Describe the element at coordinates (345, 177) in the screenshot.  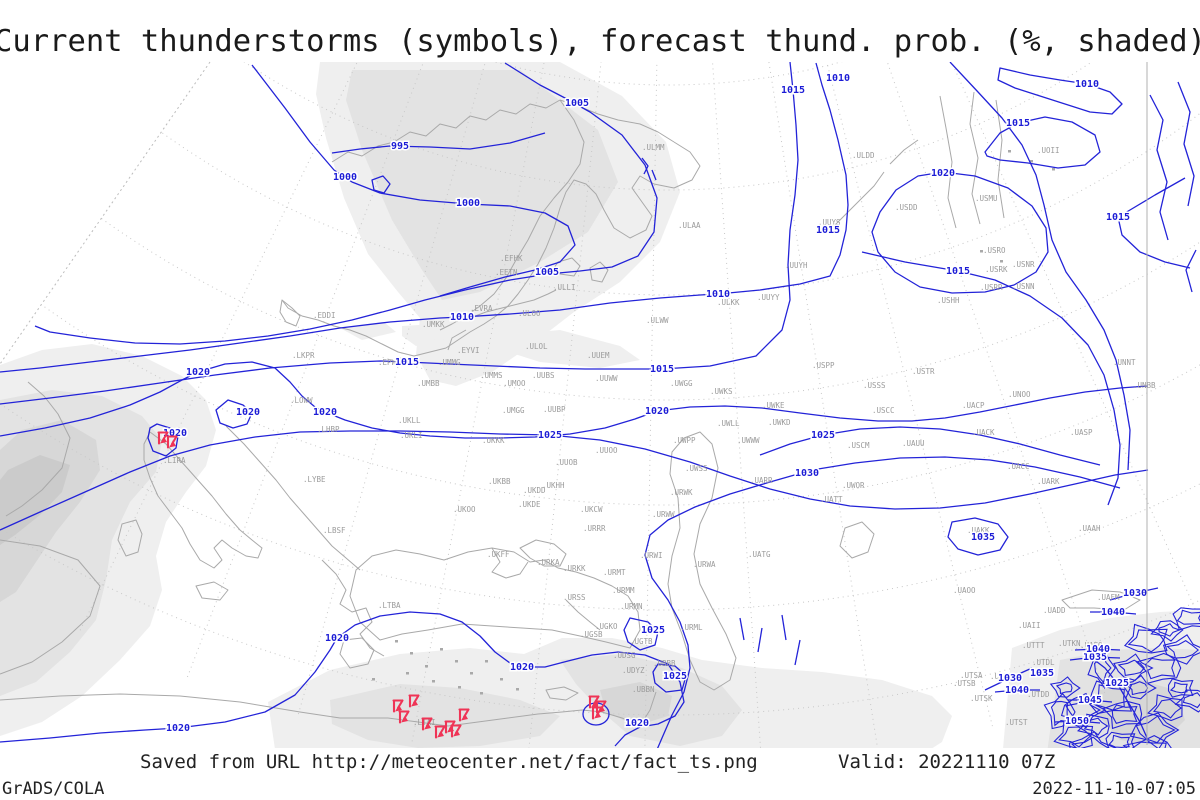
I see `isobar-label: 1000` at that location.